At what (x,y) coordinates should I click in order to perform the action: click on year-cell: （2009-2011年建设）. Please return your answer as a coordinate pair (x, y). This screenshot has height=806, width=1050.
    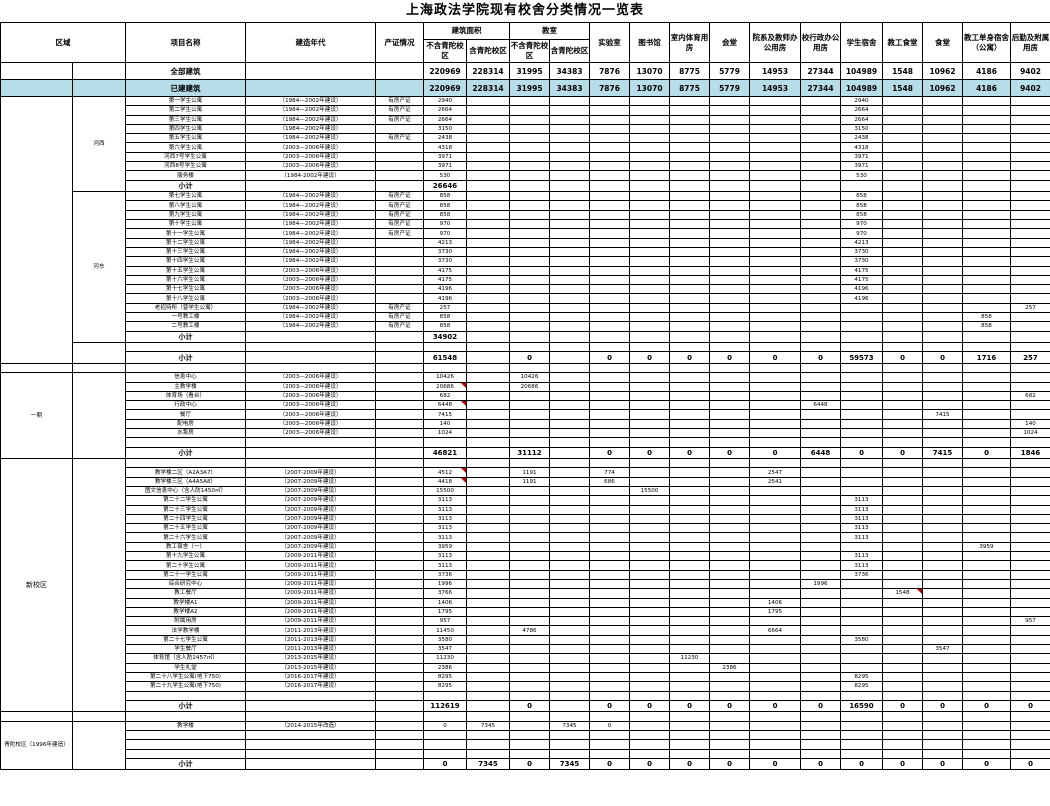
    Looking at the image, I should click on (310, 593).